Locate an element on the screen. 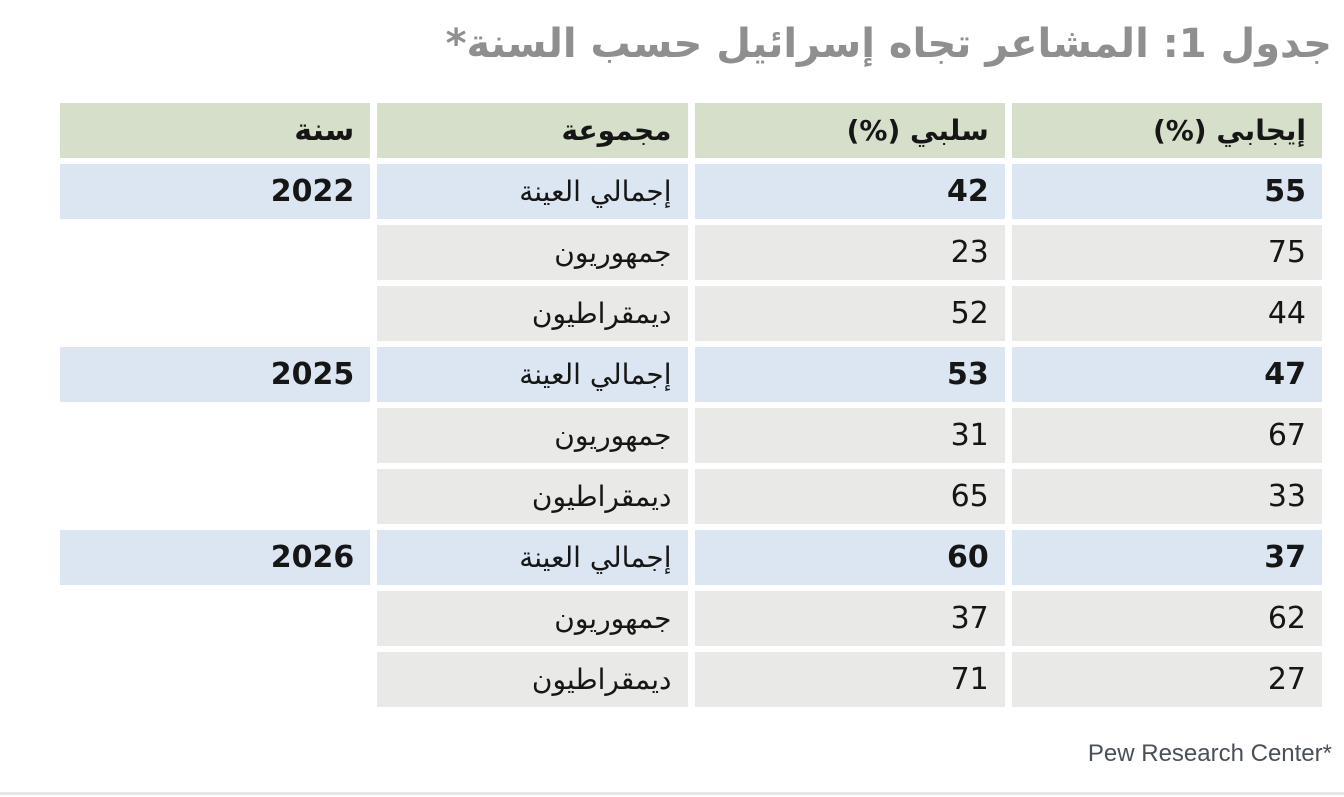  table-header-row: إيجابي (%) سلبي (%) مجموعة سنة is located at coordinates (691, 130).